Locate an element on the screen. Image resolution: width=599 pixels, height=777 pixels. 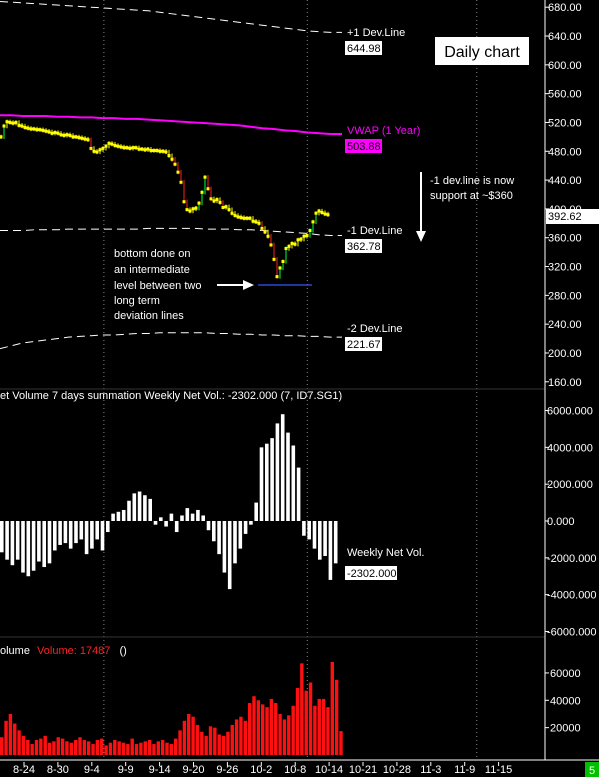
x-tick-label: 11-3 is located at coordinates (430, 770).